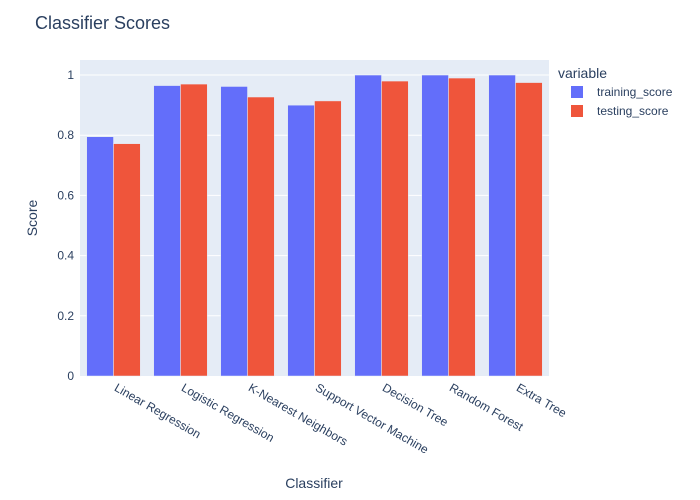 Image resolution: width=700 pixels, height=500 pixels. I want to click on y-axis-title: Score, so click(32, 218).